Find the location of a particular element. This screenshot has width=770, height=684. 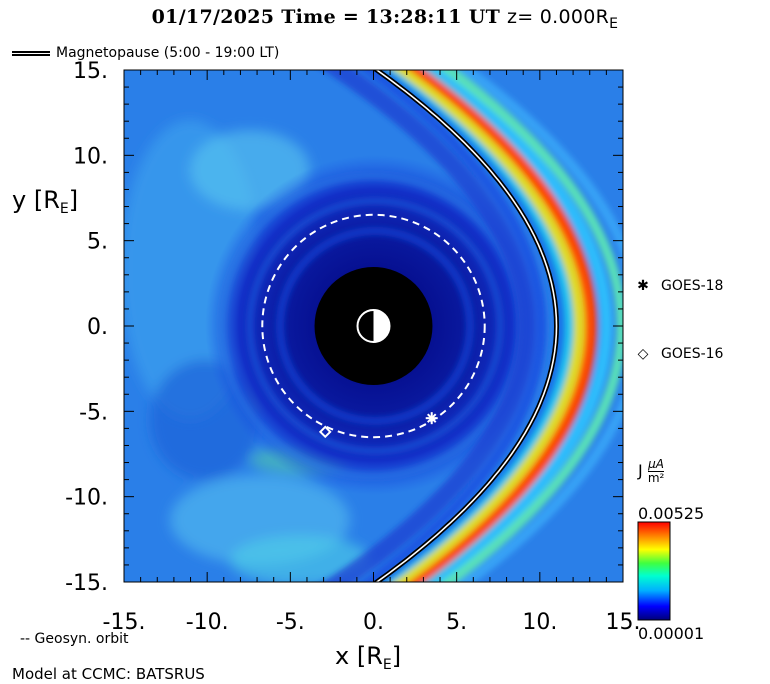

x-tick-label: -15. is located at coordinates (124, 622).